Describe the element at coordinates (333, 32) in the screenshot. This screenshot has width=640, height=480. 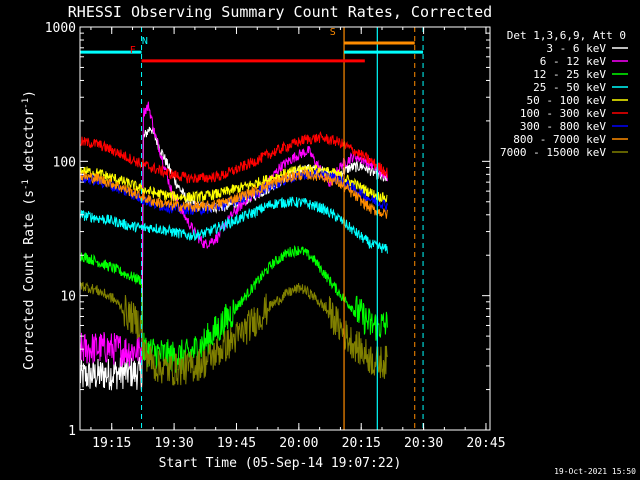
I see `orange-flag-letter: S` at that location.